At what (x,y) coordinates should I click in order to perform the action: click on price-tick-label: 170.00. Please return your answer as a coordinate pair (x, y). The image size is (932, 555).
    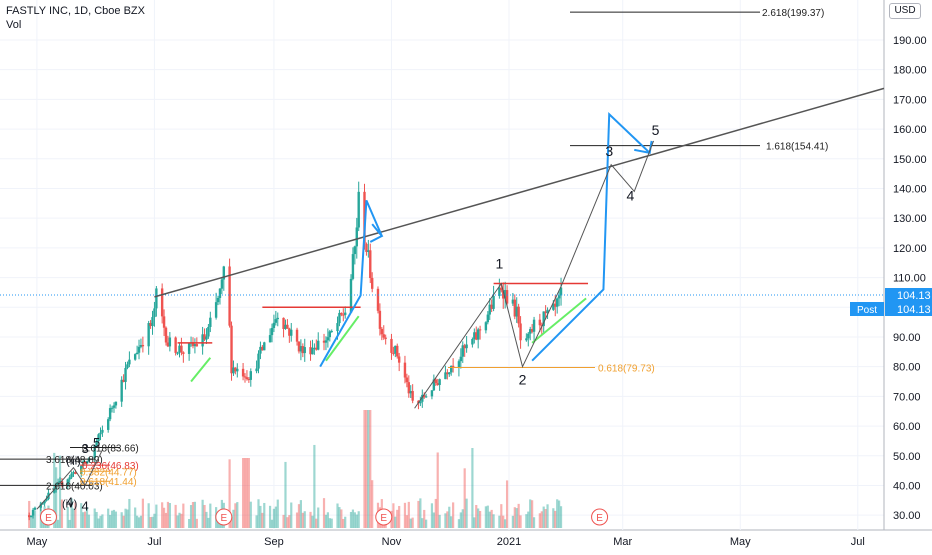
    Looking at the image, I should click on (910, 100).